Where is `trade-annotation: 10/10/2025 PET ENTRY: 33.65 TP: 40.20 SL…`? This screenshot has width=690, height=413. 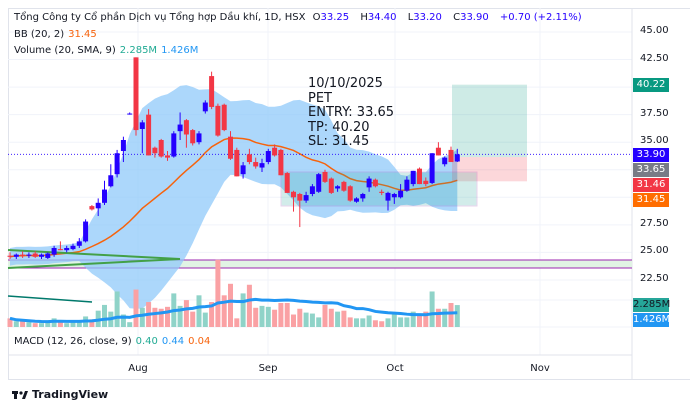 trade-annotation: 10/10/2025 PET ENTRY: 33.65 TP: 40.20 SL… is located at coordinates (351, 113).